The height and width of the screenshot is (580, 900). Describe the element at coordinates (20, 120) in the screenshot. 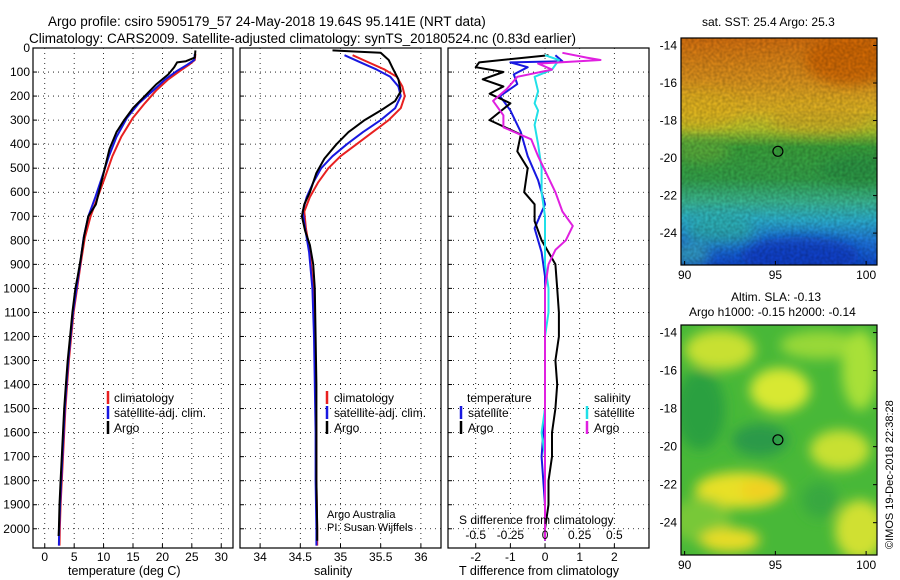

I see `pressure-tick-label: 300` at that location.